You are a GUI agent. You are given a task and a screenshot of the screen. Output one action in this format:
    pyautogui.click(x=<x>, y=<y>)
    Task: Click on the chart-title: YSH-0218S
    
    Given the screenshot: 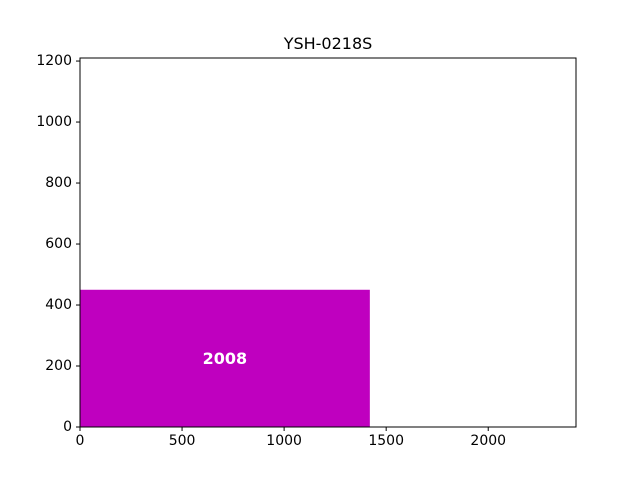 What is the action you would take?
    pyautogui.click(x=328, y=43)
    